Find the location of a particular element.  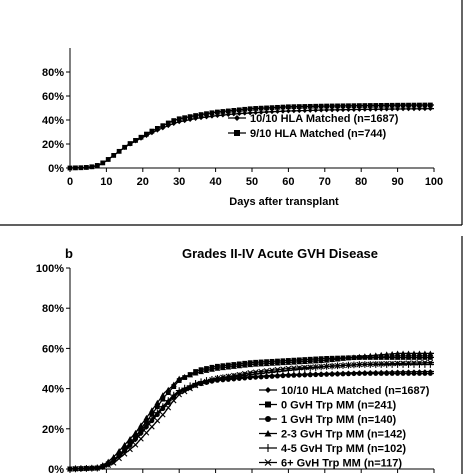

x-tick-label: 0 is located at coordinates (70, 182).